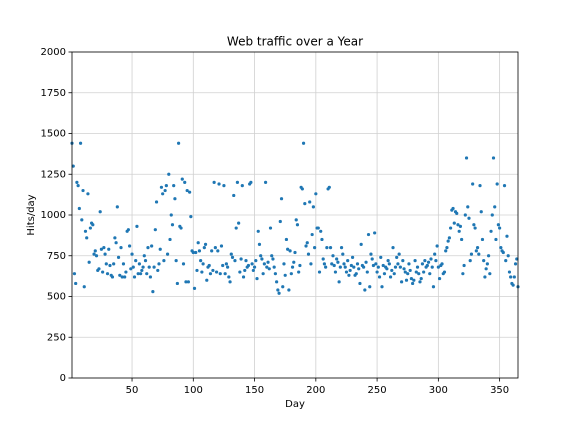  What do you see at coordinates (438, 390) in the screenshot?
I see `x-tick-label: 300` at bounding box center [438, 390].